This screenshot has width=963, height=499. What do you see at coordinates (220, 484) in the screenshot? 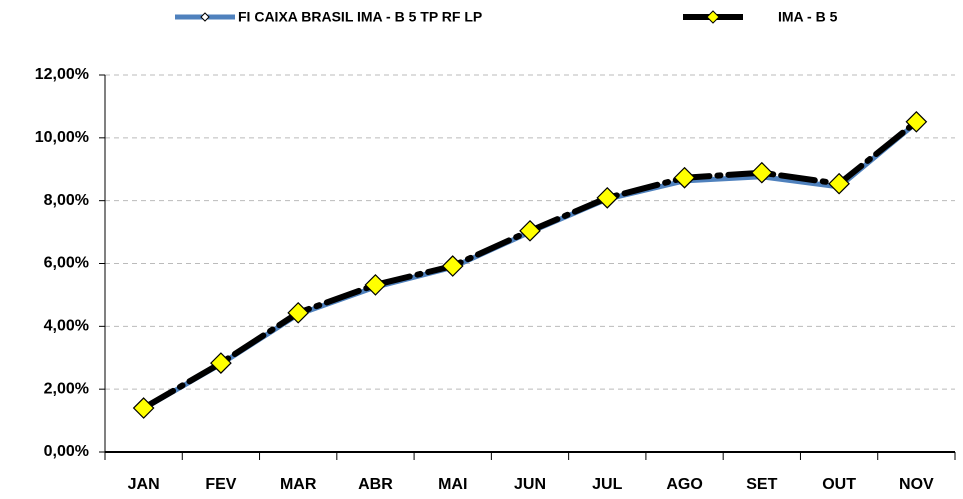
I see `x-tick-label: FEV` at bounding box center [220, 484].